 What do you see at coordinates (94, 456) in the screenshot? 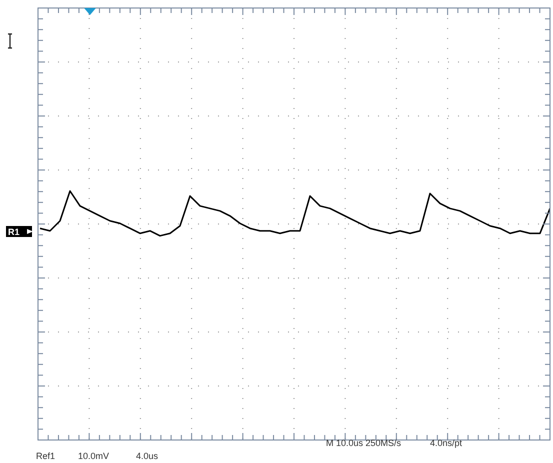
I see `text: 10.0mV` at bounding box center [94, 456].